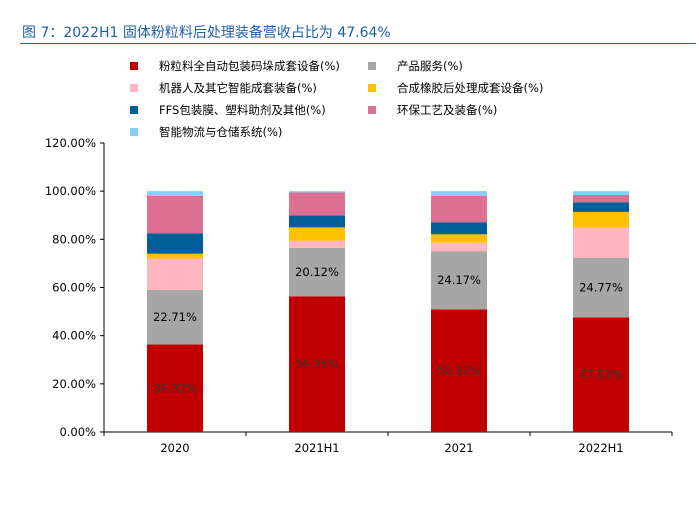 The height and width of the screenshot is (508, 699). What do you see at coordinates (134, 132) in the screenshot?
I see `legend-swatch-logistics` at bounding box center [134, 132].